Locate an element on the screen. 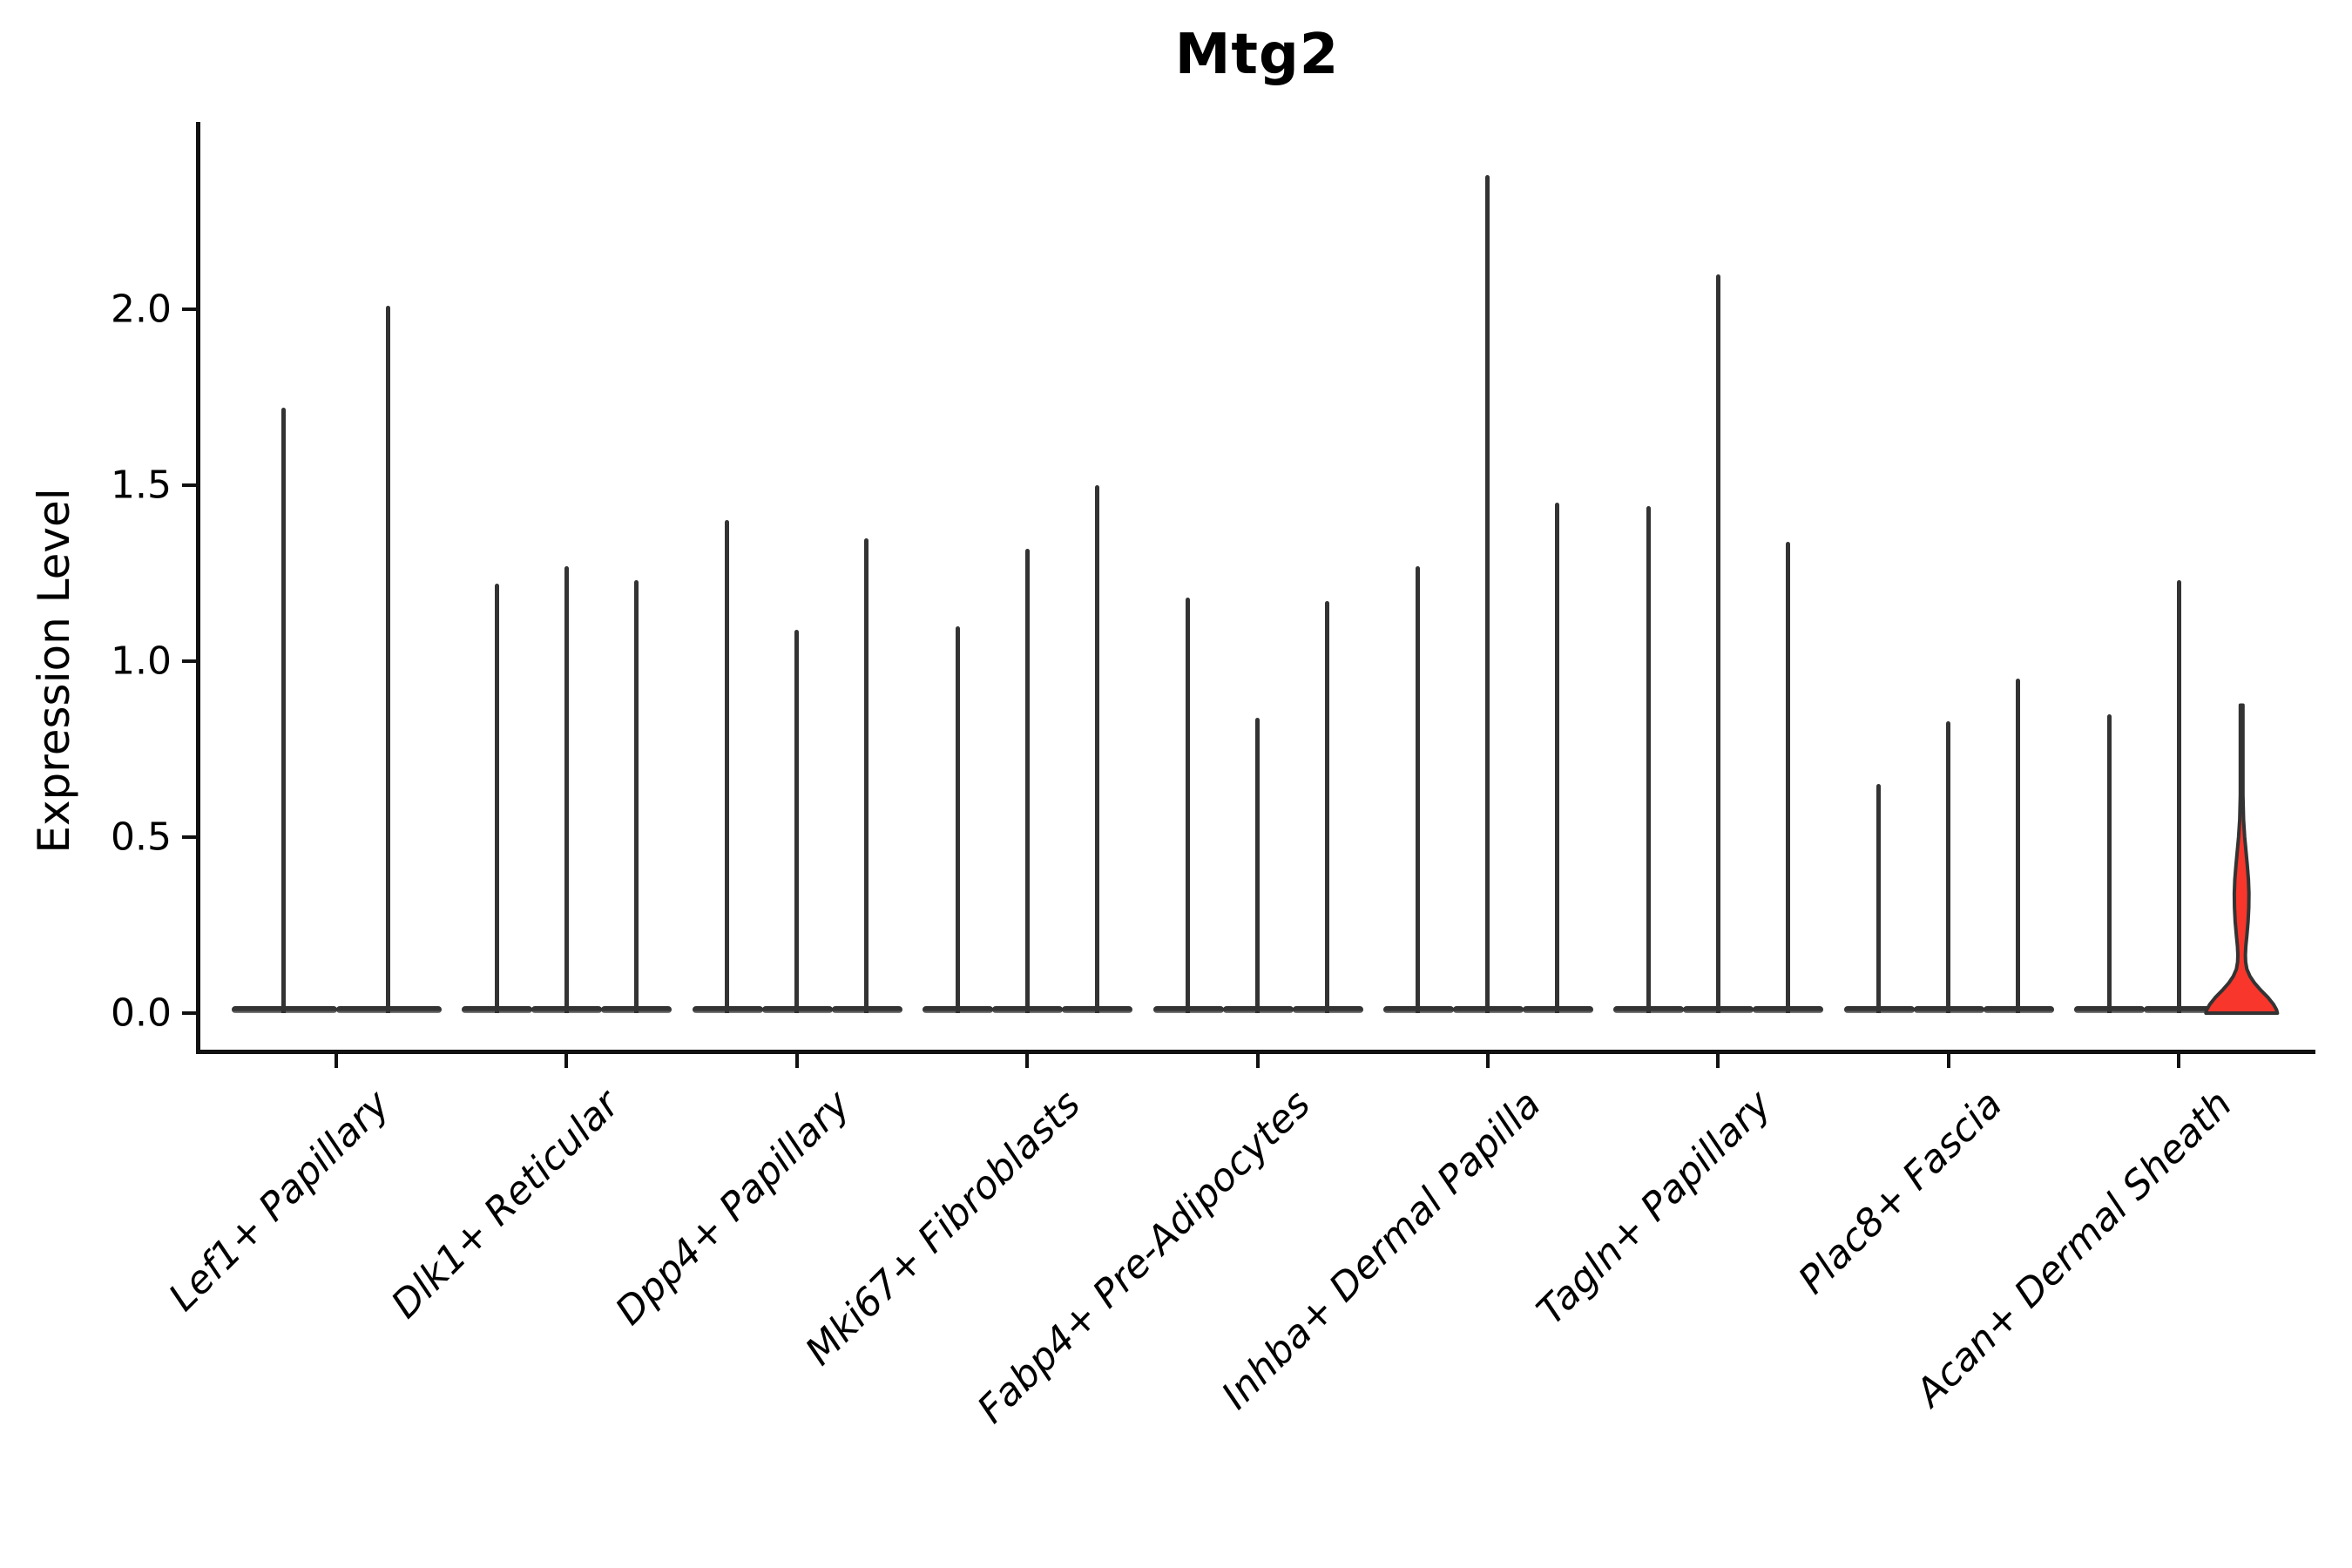  violin-Dpp4+ Papillary-1 is located at coordinates (727, 766).